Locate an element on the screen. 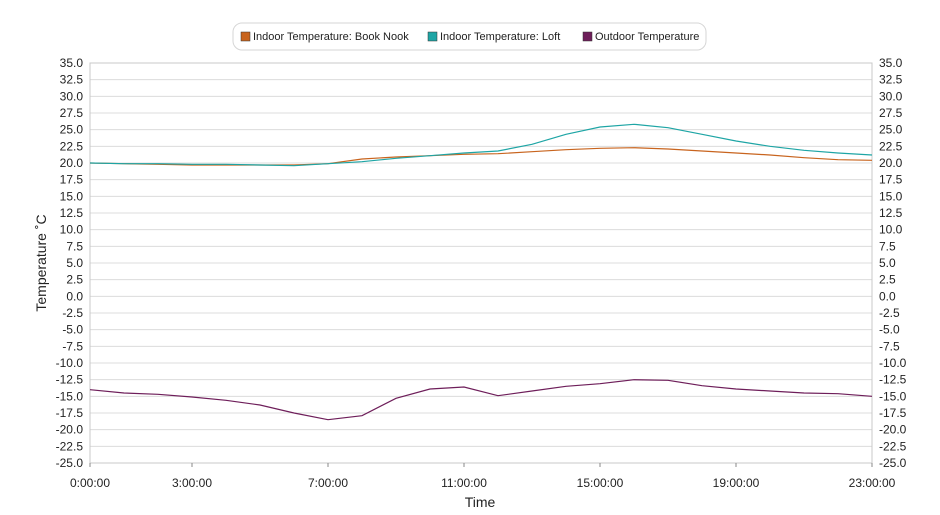 The image size is (940, 515). y-tick-label-right: -7.5 is located at coordinates (889, 346).